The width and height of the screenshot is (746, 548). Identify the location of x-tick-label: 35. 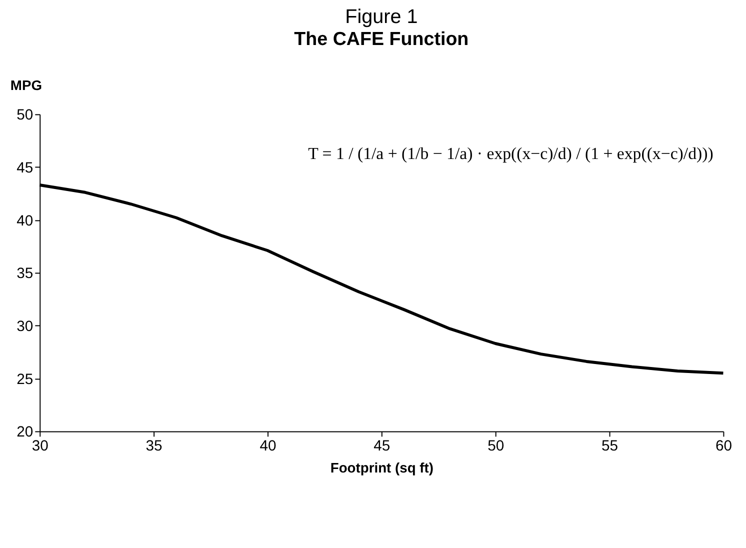
(154, 446).